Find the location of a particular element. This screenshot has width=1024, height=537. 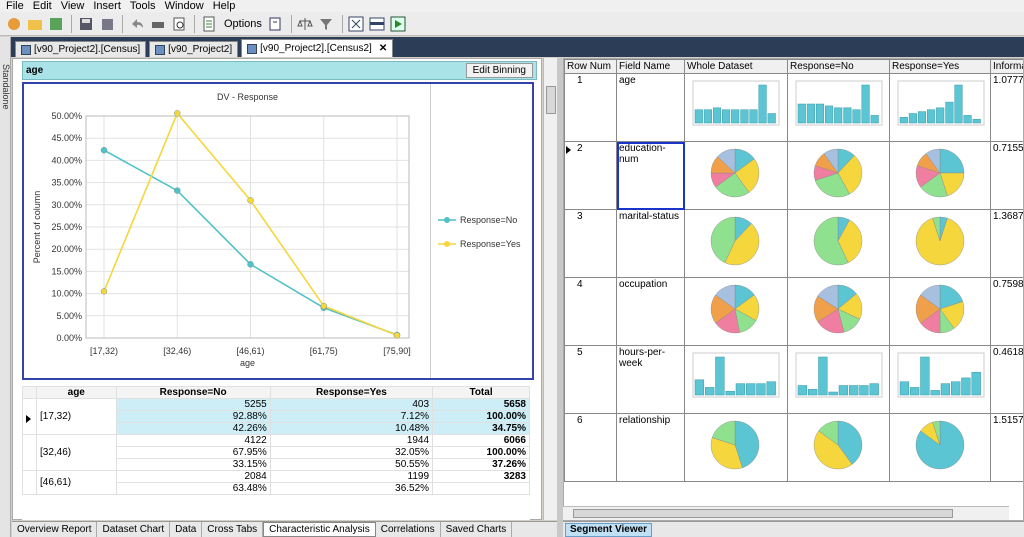

tab-census2: [v90_Project2].[Census2] ✕ is located at coordinates (317, 48).